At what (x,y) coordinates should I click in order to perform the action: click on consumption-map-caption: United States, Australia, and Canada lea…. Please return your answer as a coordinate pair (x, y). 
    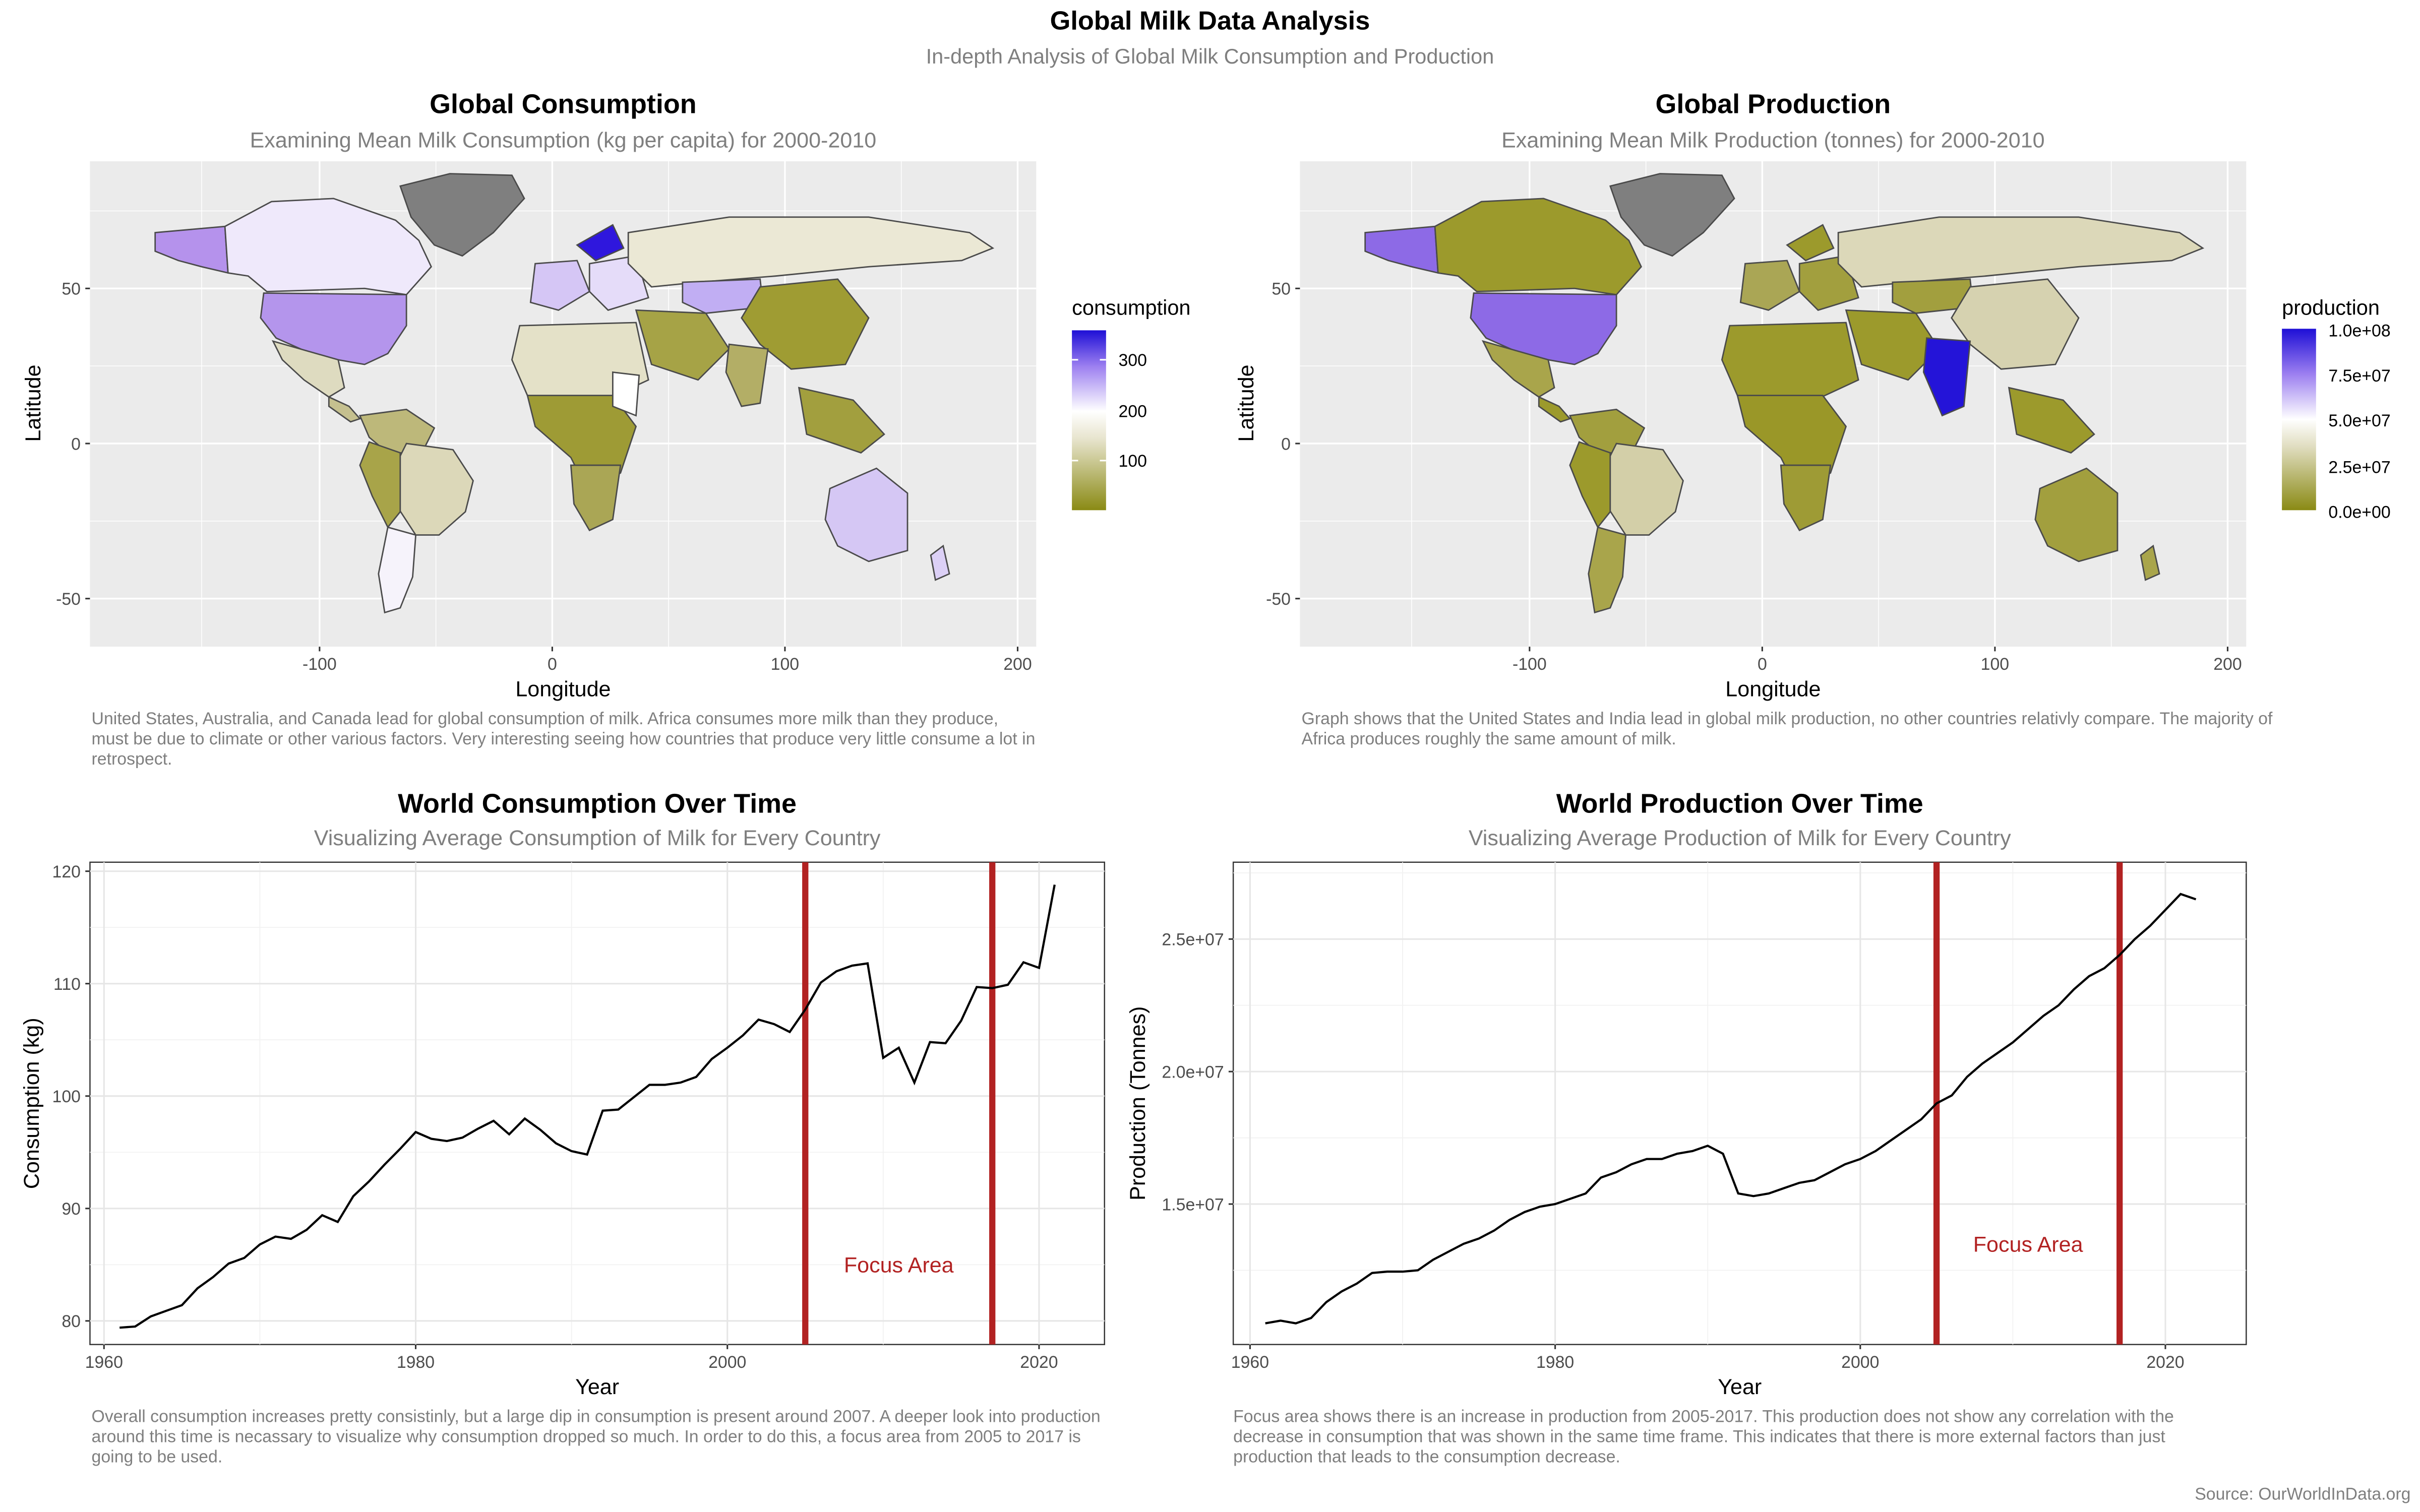
    Looking at the image, I should click on (563, 740).